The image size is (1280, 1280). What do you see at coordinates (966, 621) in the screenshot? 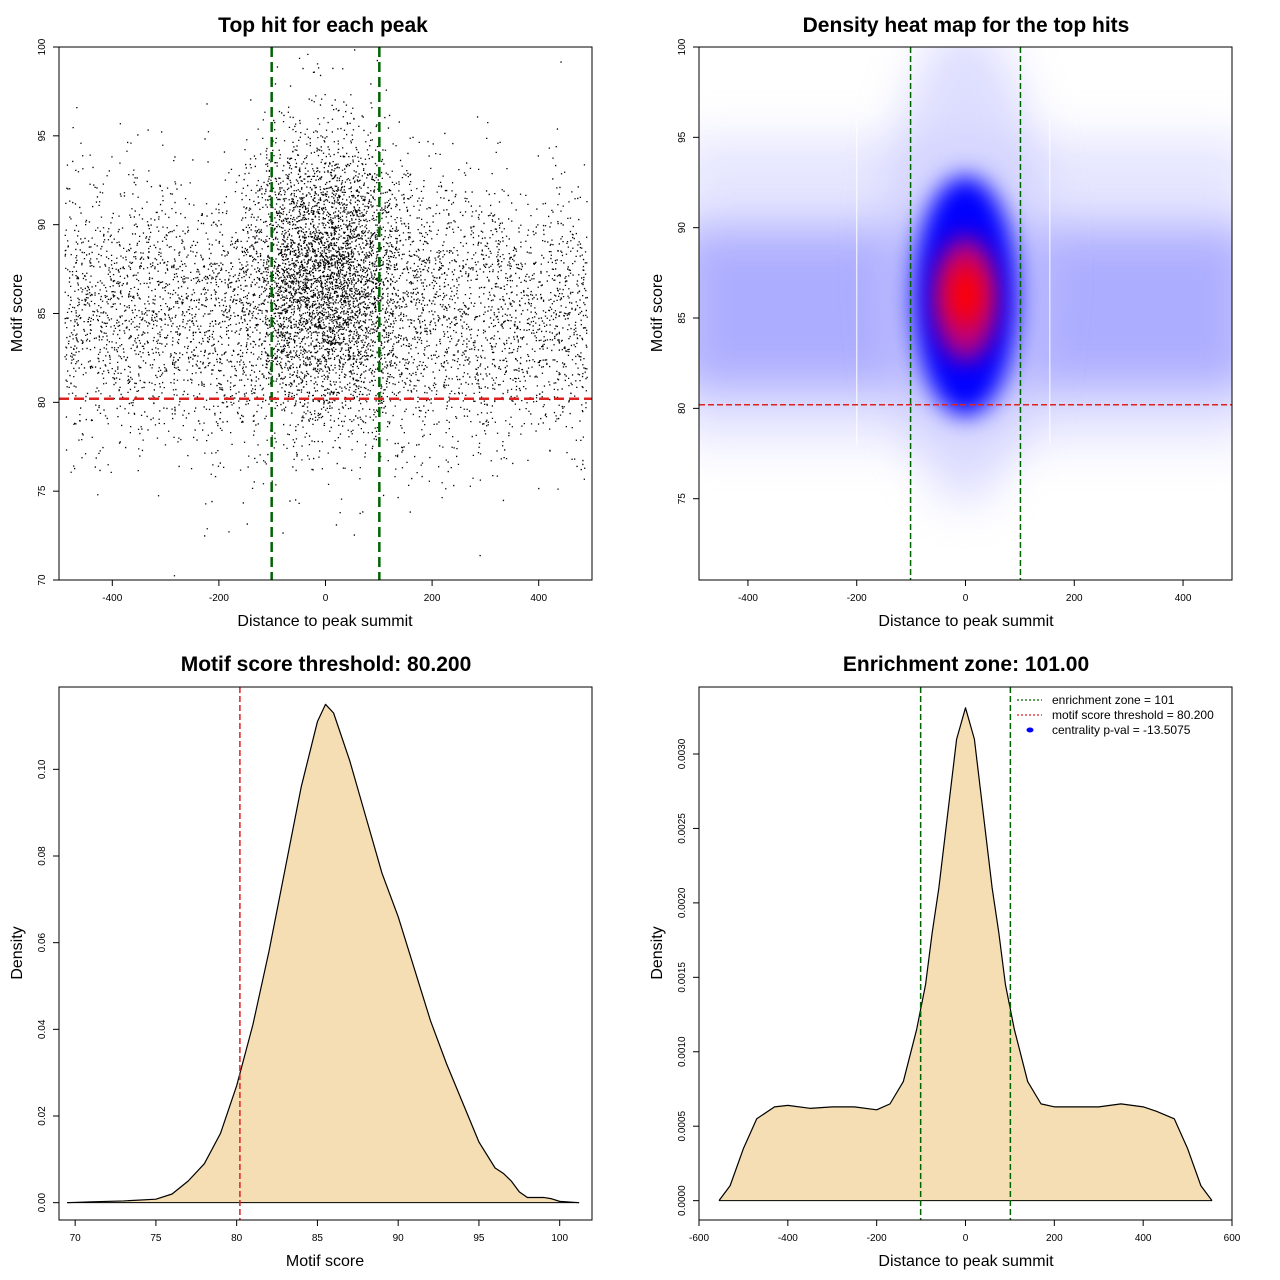
I see `panel-heatmap-xlabel: Distance to peak summit` at bounding box center [966, 621].